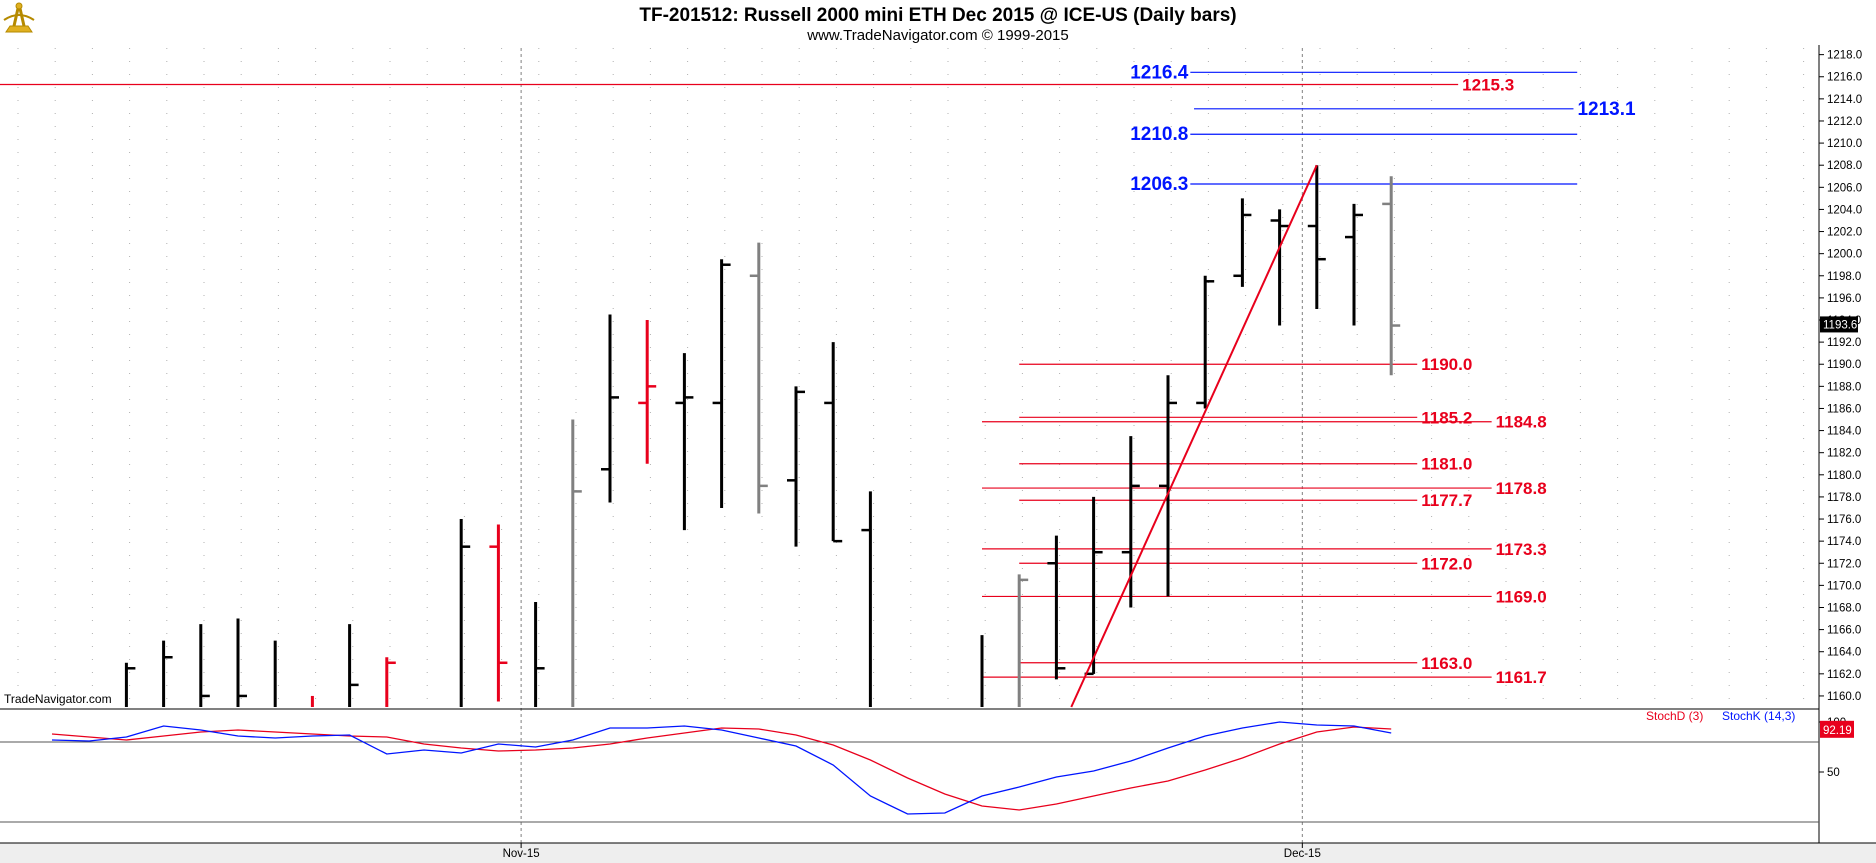 The image size is (1876, 863). Describe the element at coordinates (1844, 586) in the screenshot. I see `price-tick-label: 1170.0` at that location.